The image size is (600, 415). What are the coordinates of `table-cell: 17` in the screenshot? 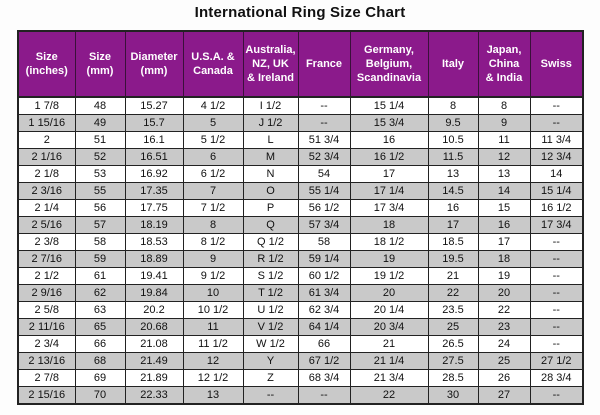 It's located at (504, 242).